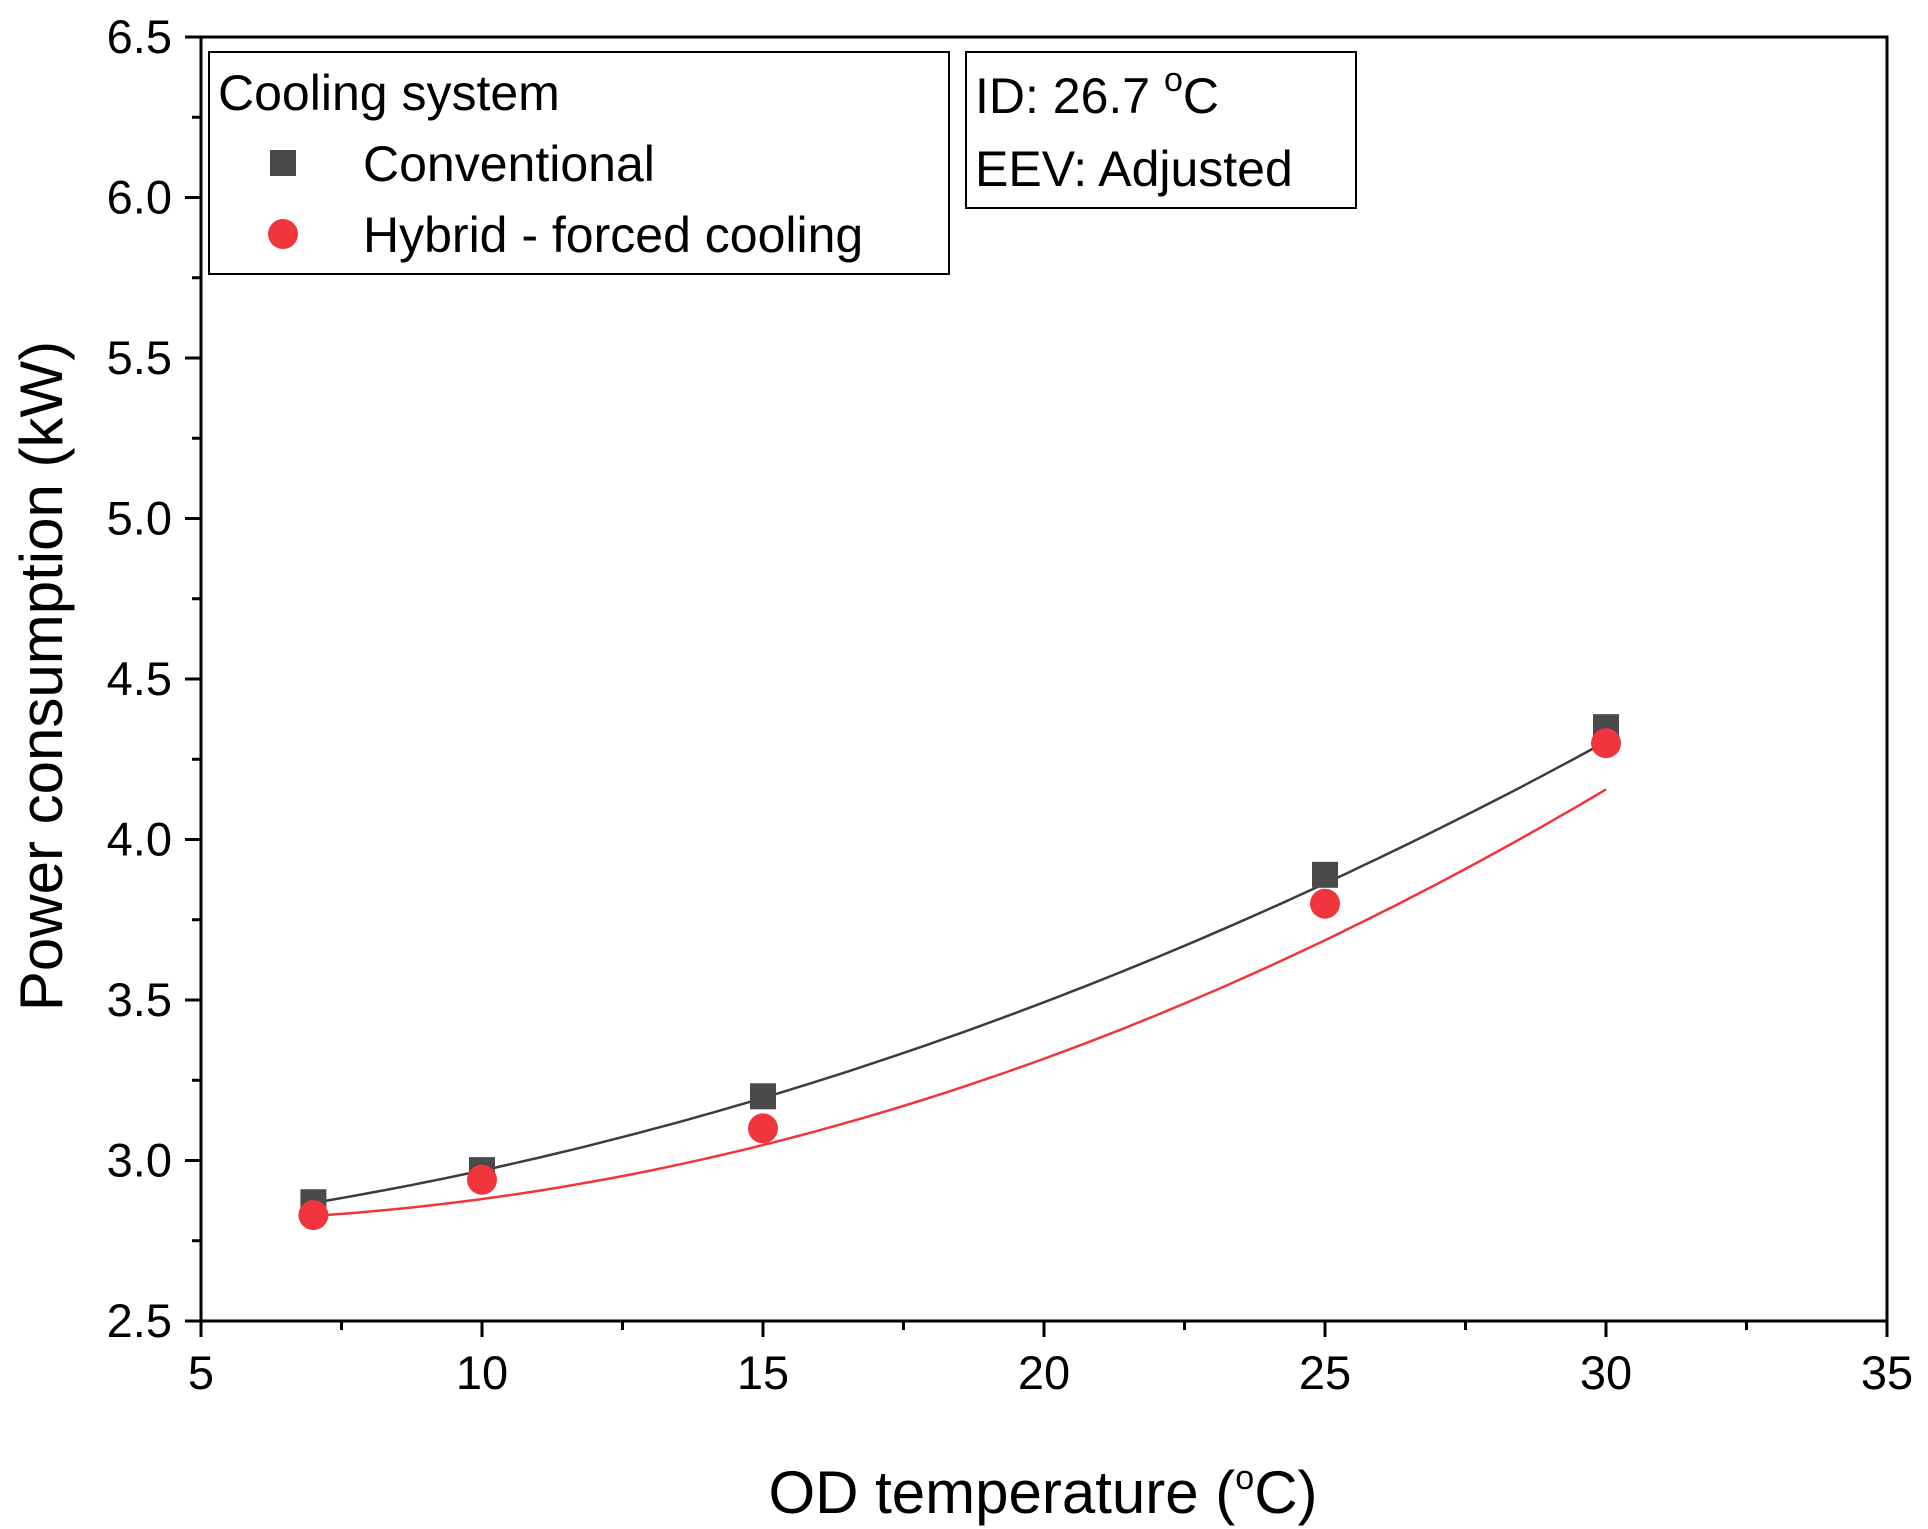 This screenshot has width=1928, height=1529. I want to click on legend-box, so click(579, 163).